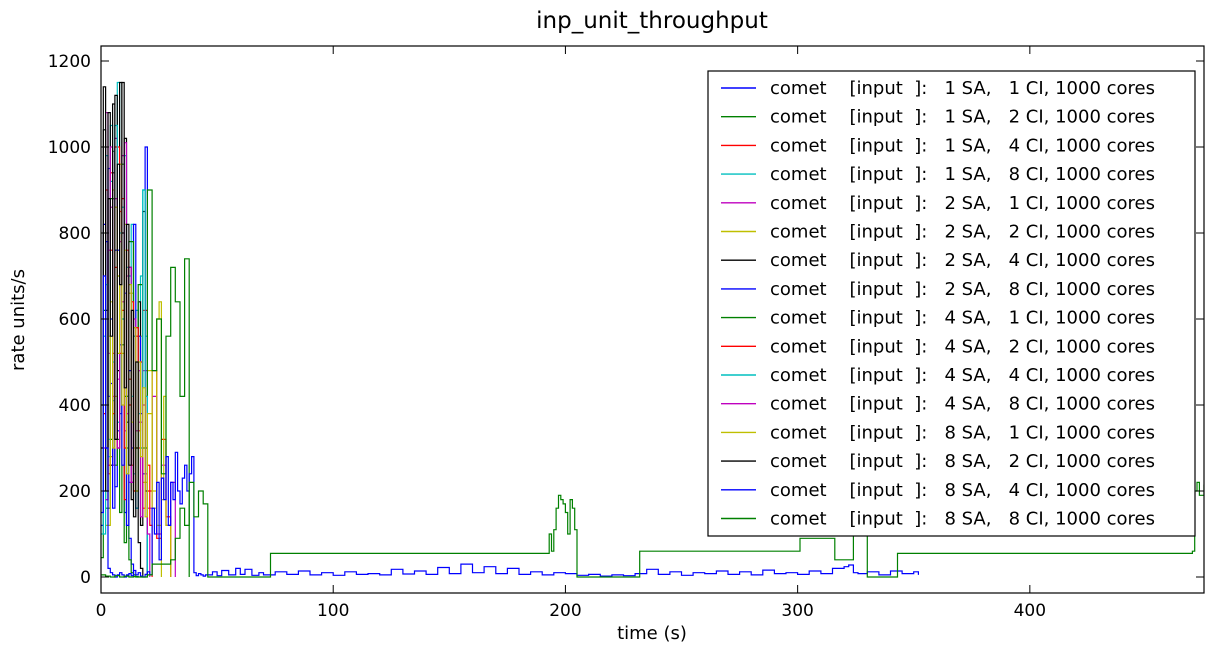 This screenshot has height=656, width=1227. I want to click on chart-title: inp_unit_throughput, so click(652, 21).